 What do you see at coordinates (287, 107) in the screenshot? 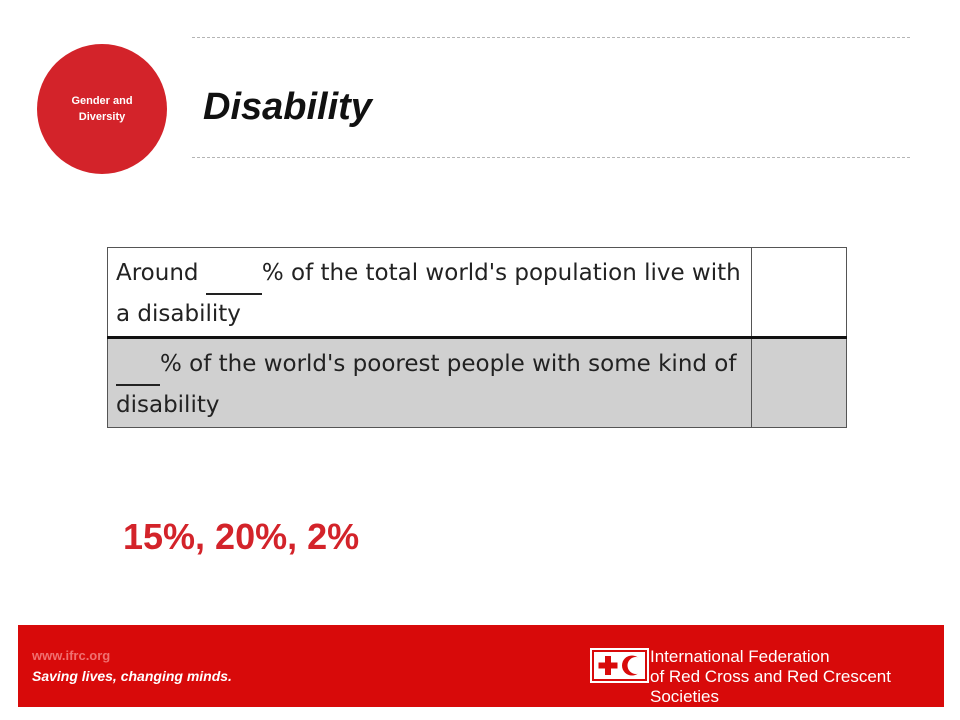
I see `slide-title: Disability` at bounding box center [287, 107].